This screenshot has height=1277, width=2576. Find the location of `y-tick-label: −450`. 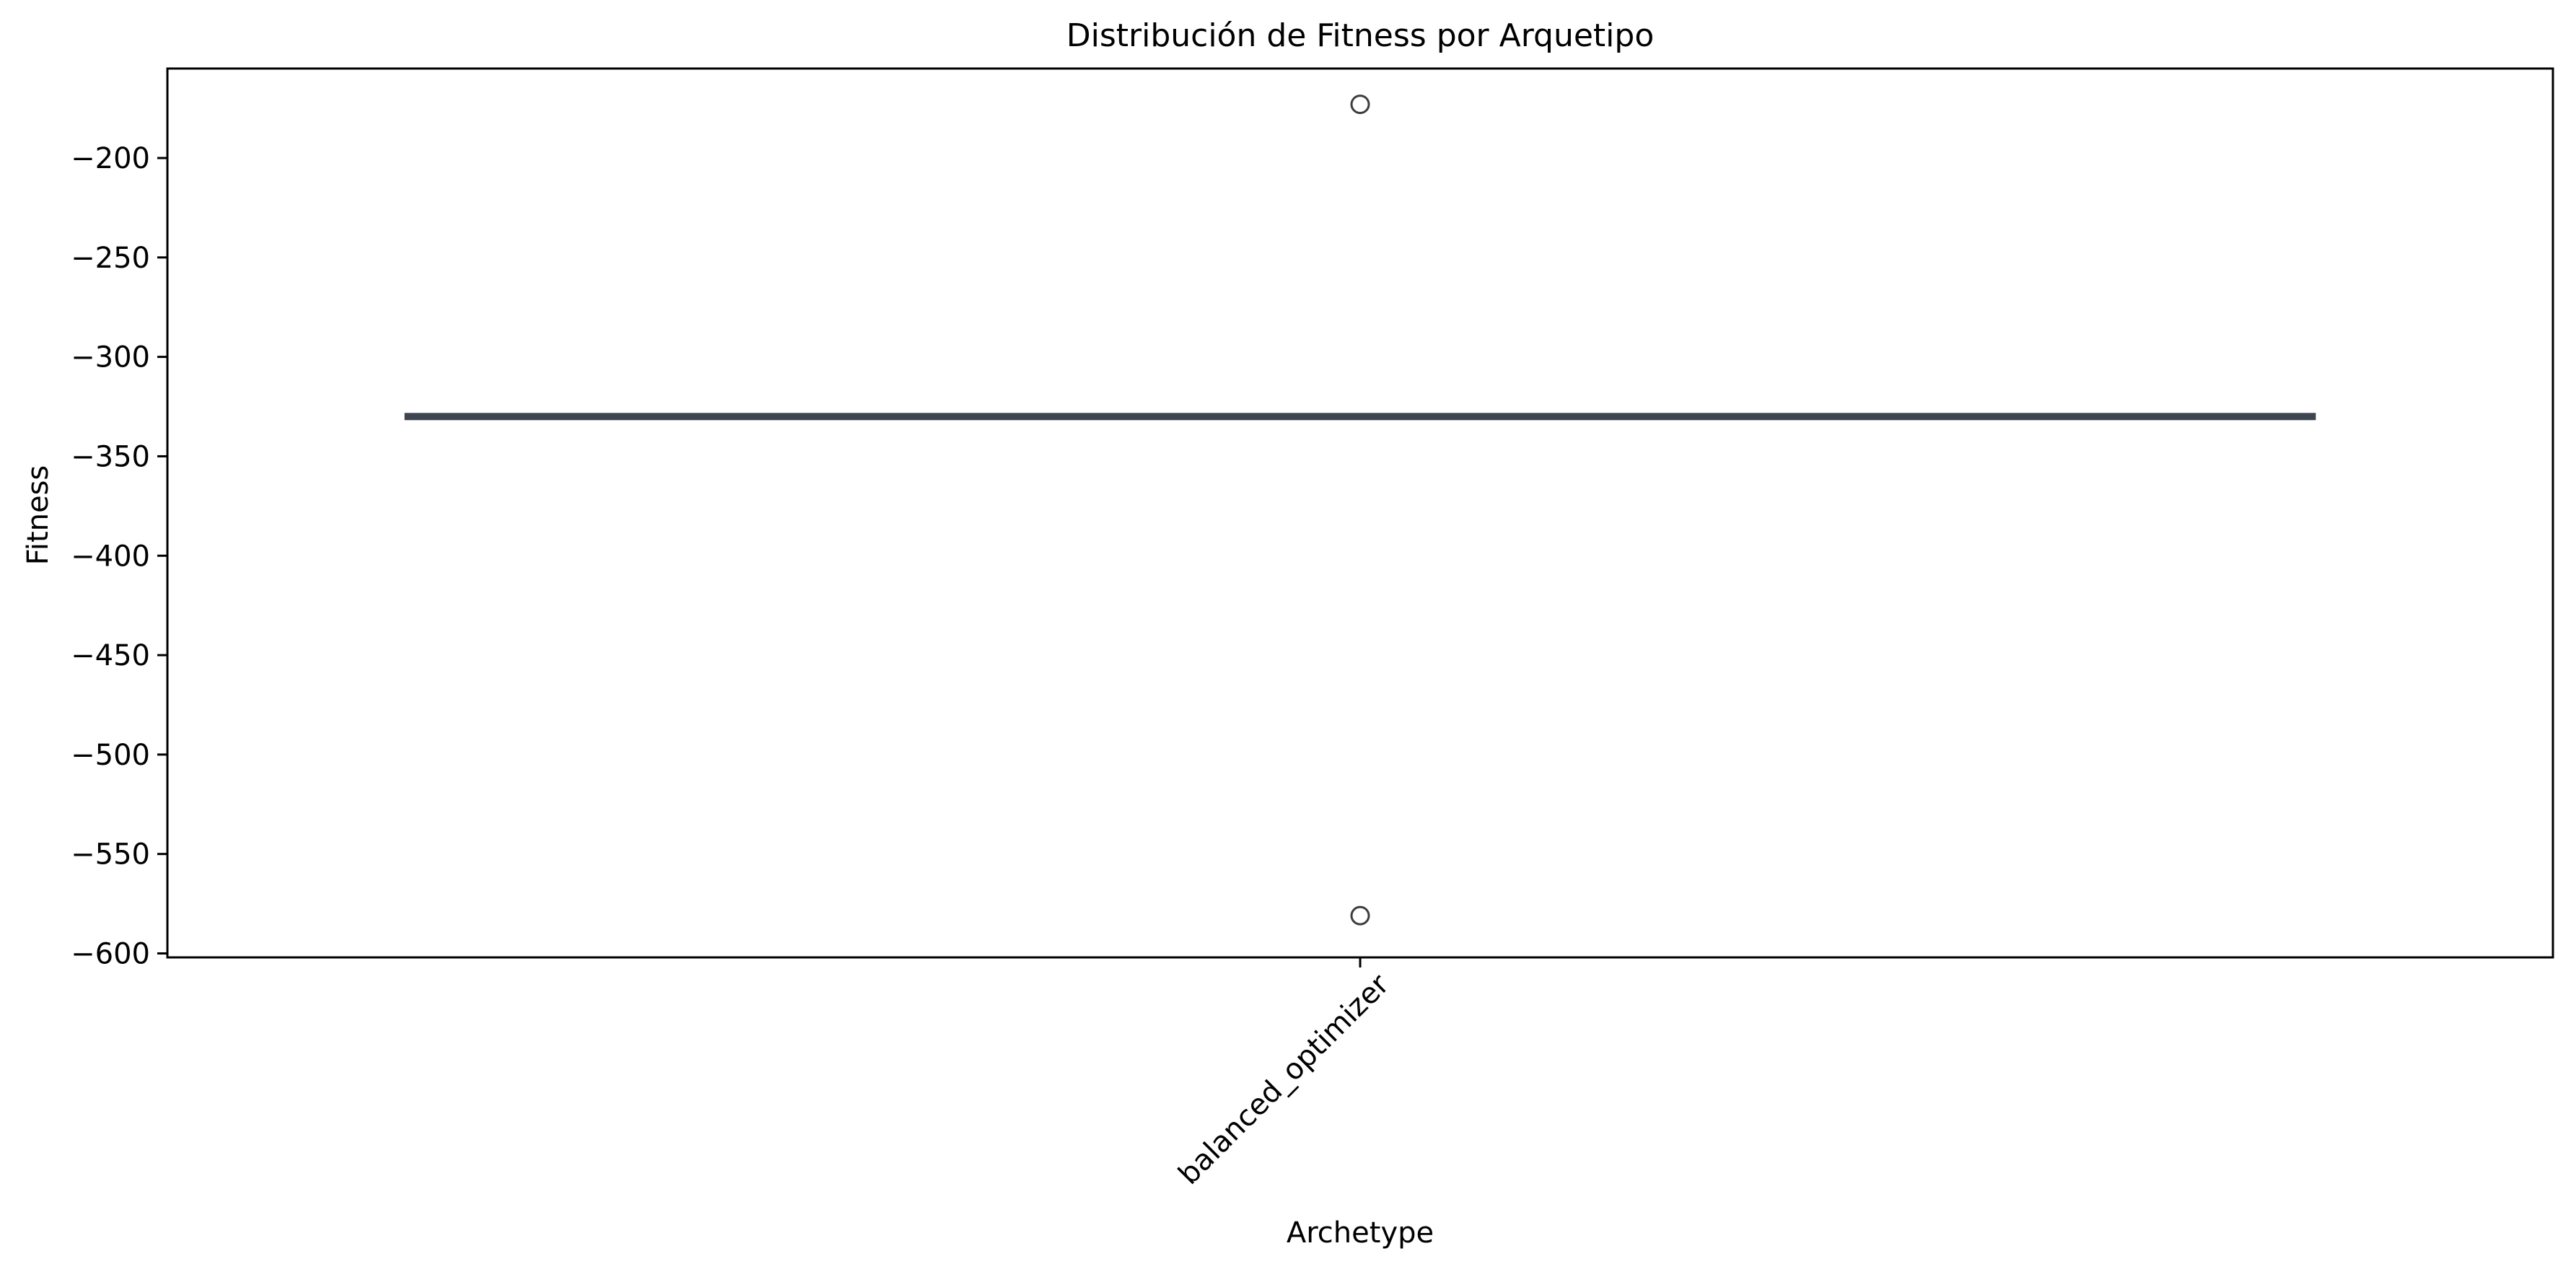

y-tick-label: −450 is located at coordinates (110, 656).